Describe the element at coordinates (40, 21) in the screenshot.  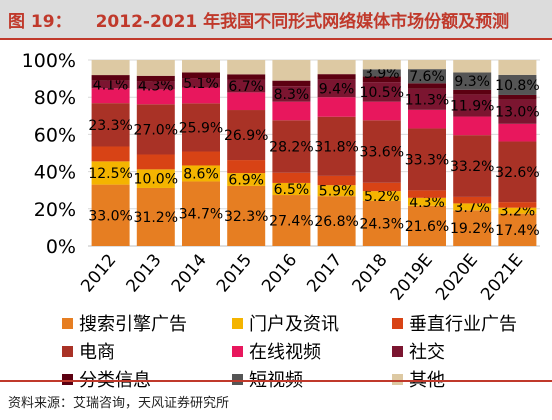
I see `figure-number: 图 19：` at that location.